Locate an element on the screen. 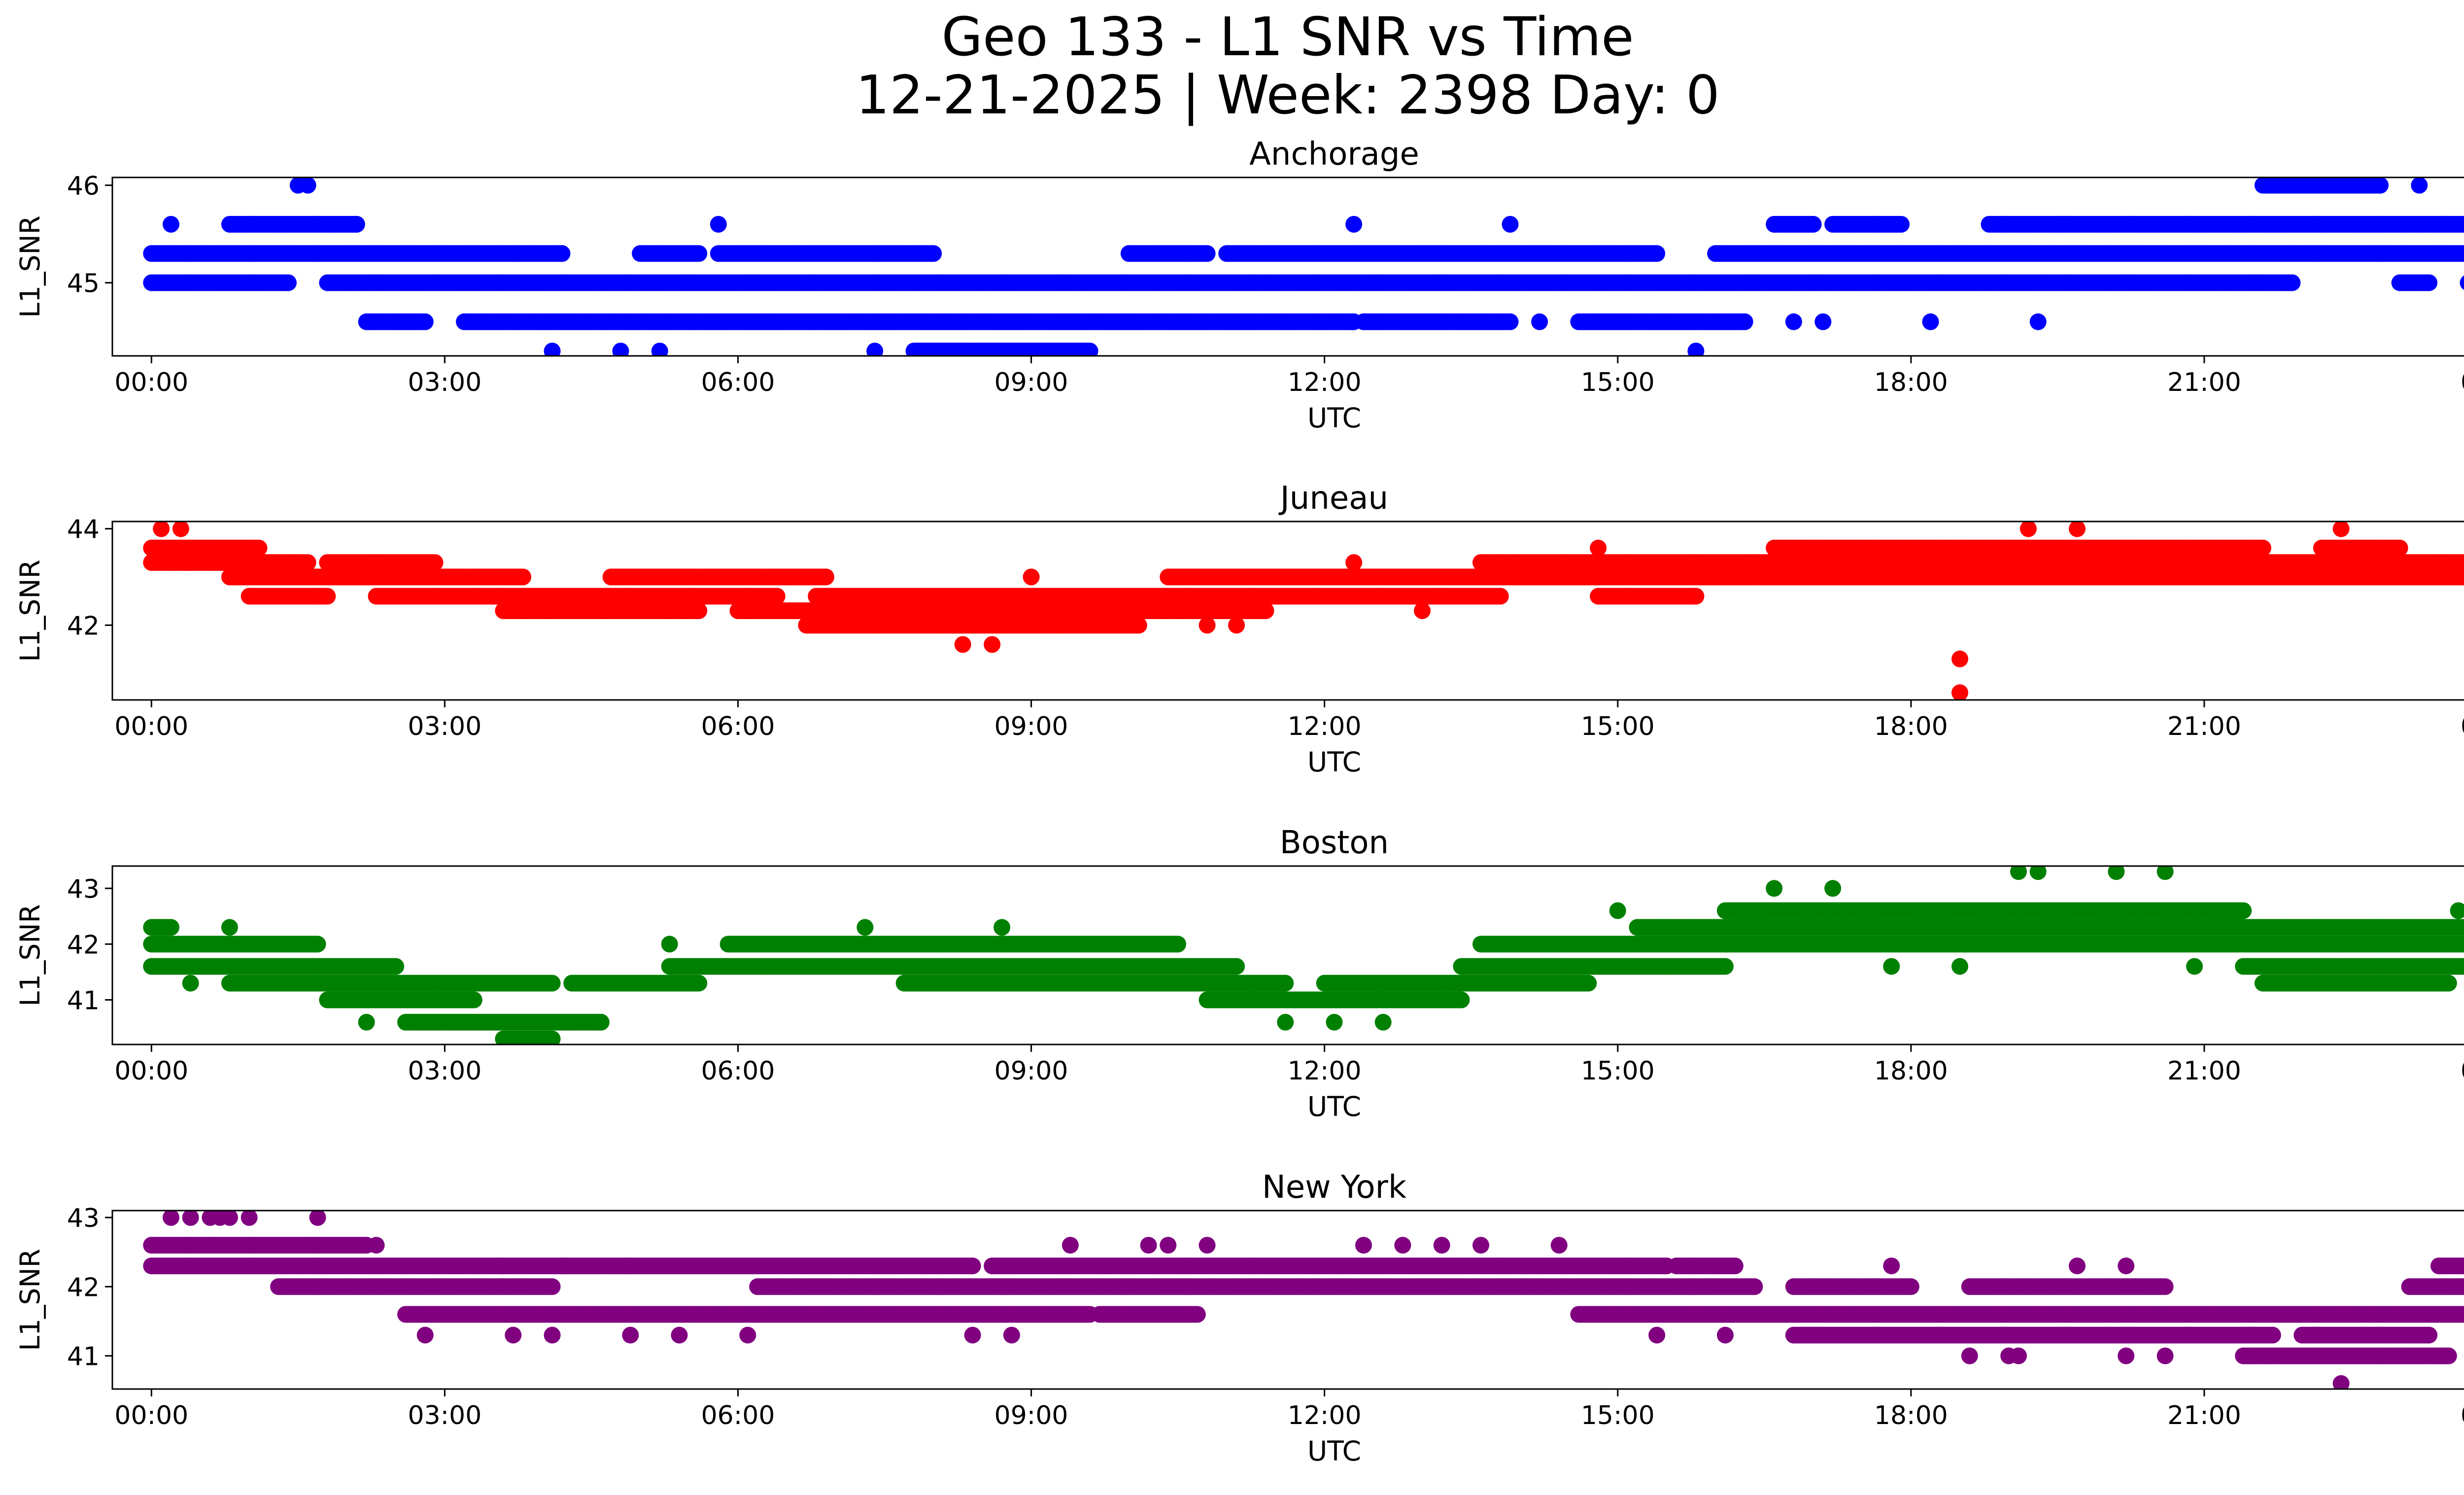 This screenshot has width=2464, height=1495. scatter-series-anchorage is located at coordinates (1303, 266).